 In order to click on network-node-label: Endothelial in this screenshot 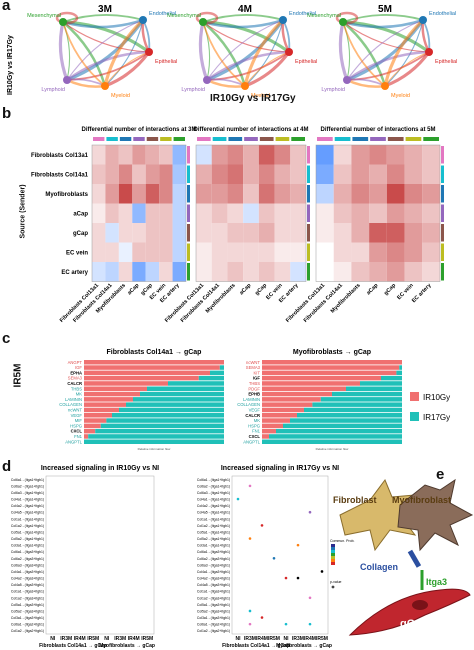, I will do `click(442, 14)`.